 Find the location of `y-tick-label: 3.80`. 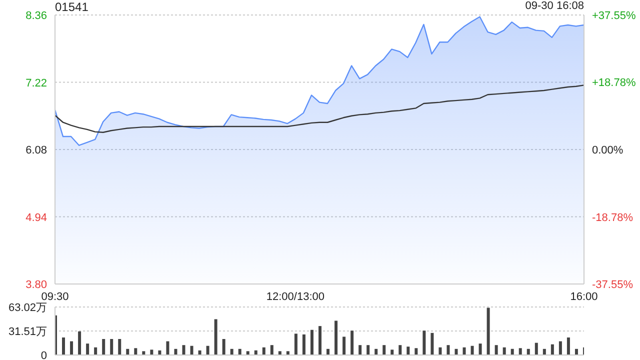

y-tick-label: 3.80 is located at coordinates (36, 285).